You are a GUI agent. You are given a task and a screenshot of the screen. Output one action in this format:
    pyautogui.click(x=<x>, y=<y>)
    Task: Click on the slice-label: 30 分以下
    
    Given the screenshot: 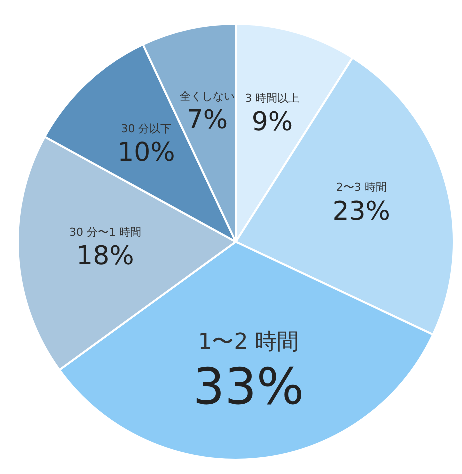 What is the action you would take?
    pyautogui.click(x=146, y=129)
    